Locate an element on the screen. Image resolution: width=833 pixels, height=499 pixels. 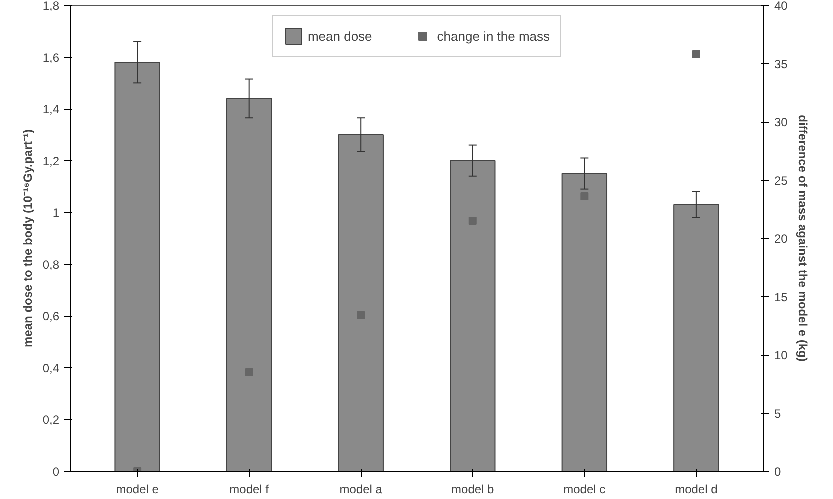
y-tick-label: 1,2 is located at coordinates (51, 161).